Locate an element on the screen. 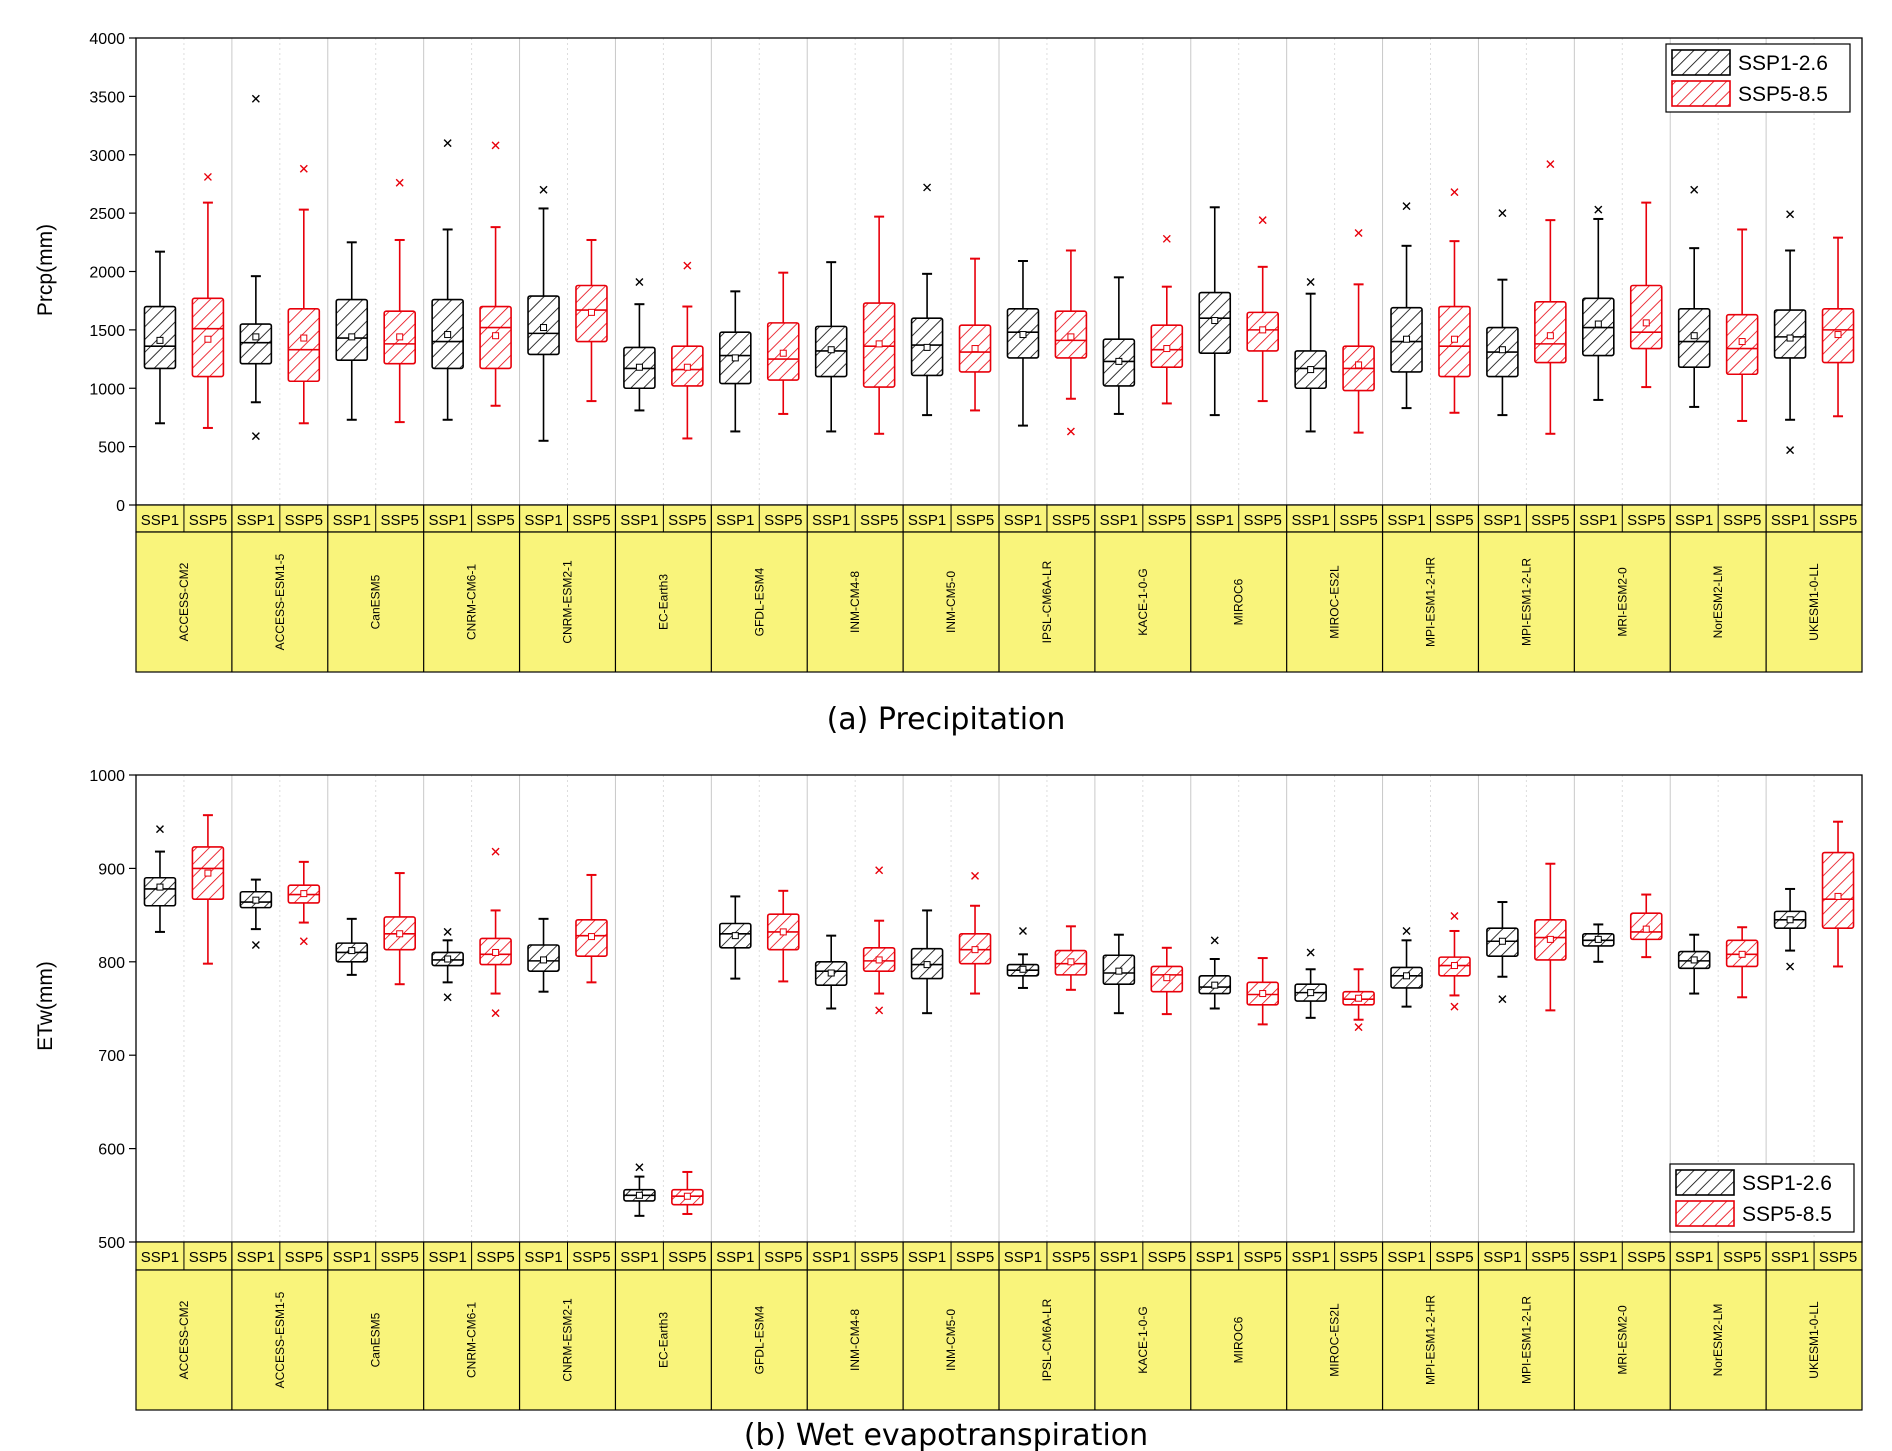 This screenshot has height=1451, width=1892. model-label: UKESM1-0-LL is located at coordinates (1814, 1340).